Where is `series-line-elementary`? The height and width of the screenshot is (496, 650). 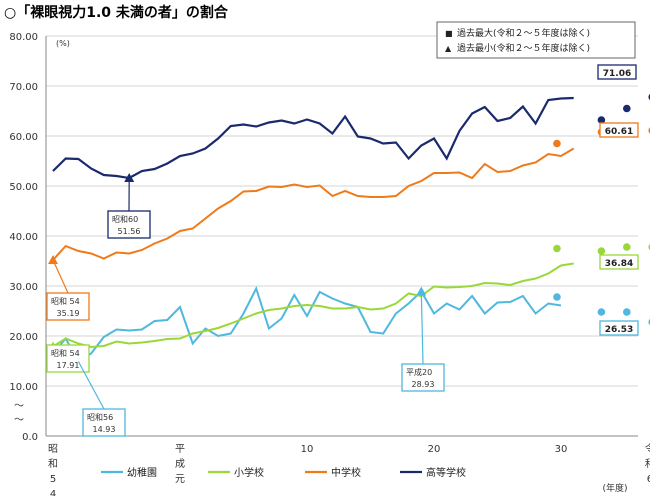
series-line-elementary is located at coordinates (313, 305).